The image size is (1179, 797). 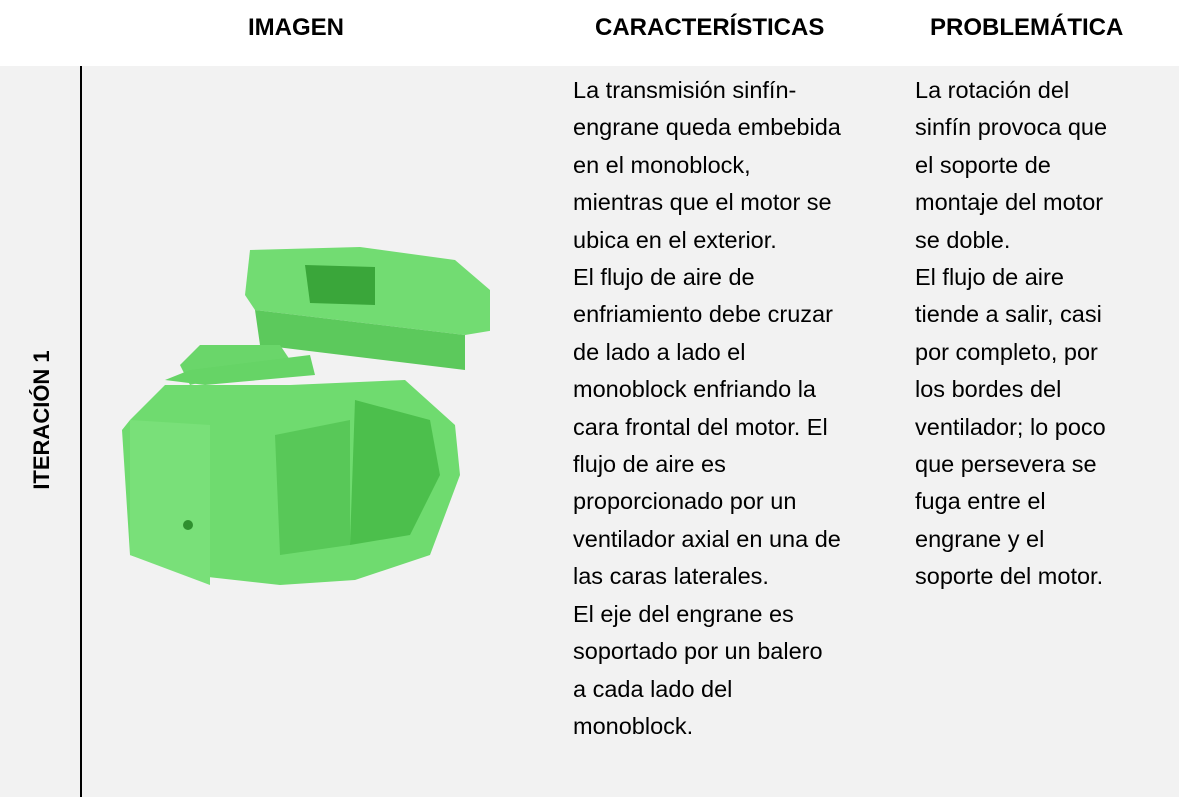 I want to click on text-line: ventilador; lo poco, so click(x=1010, y=426).